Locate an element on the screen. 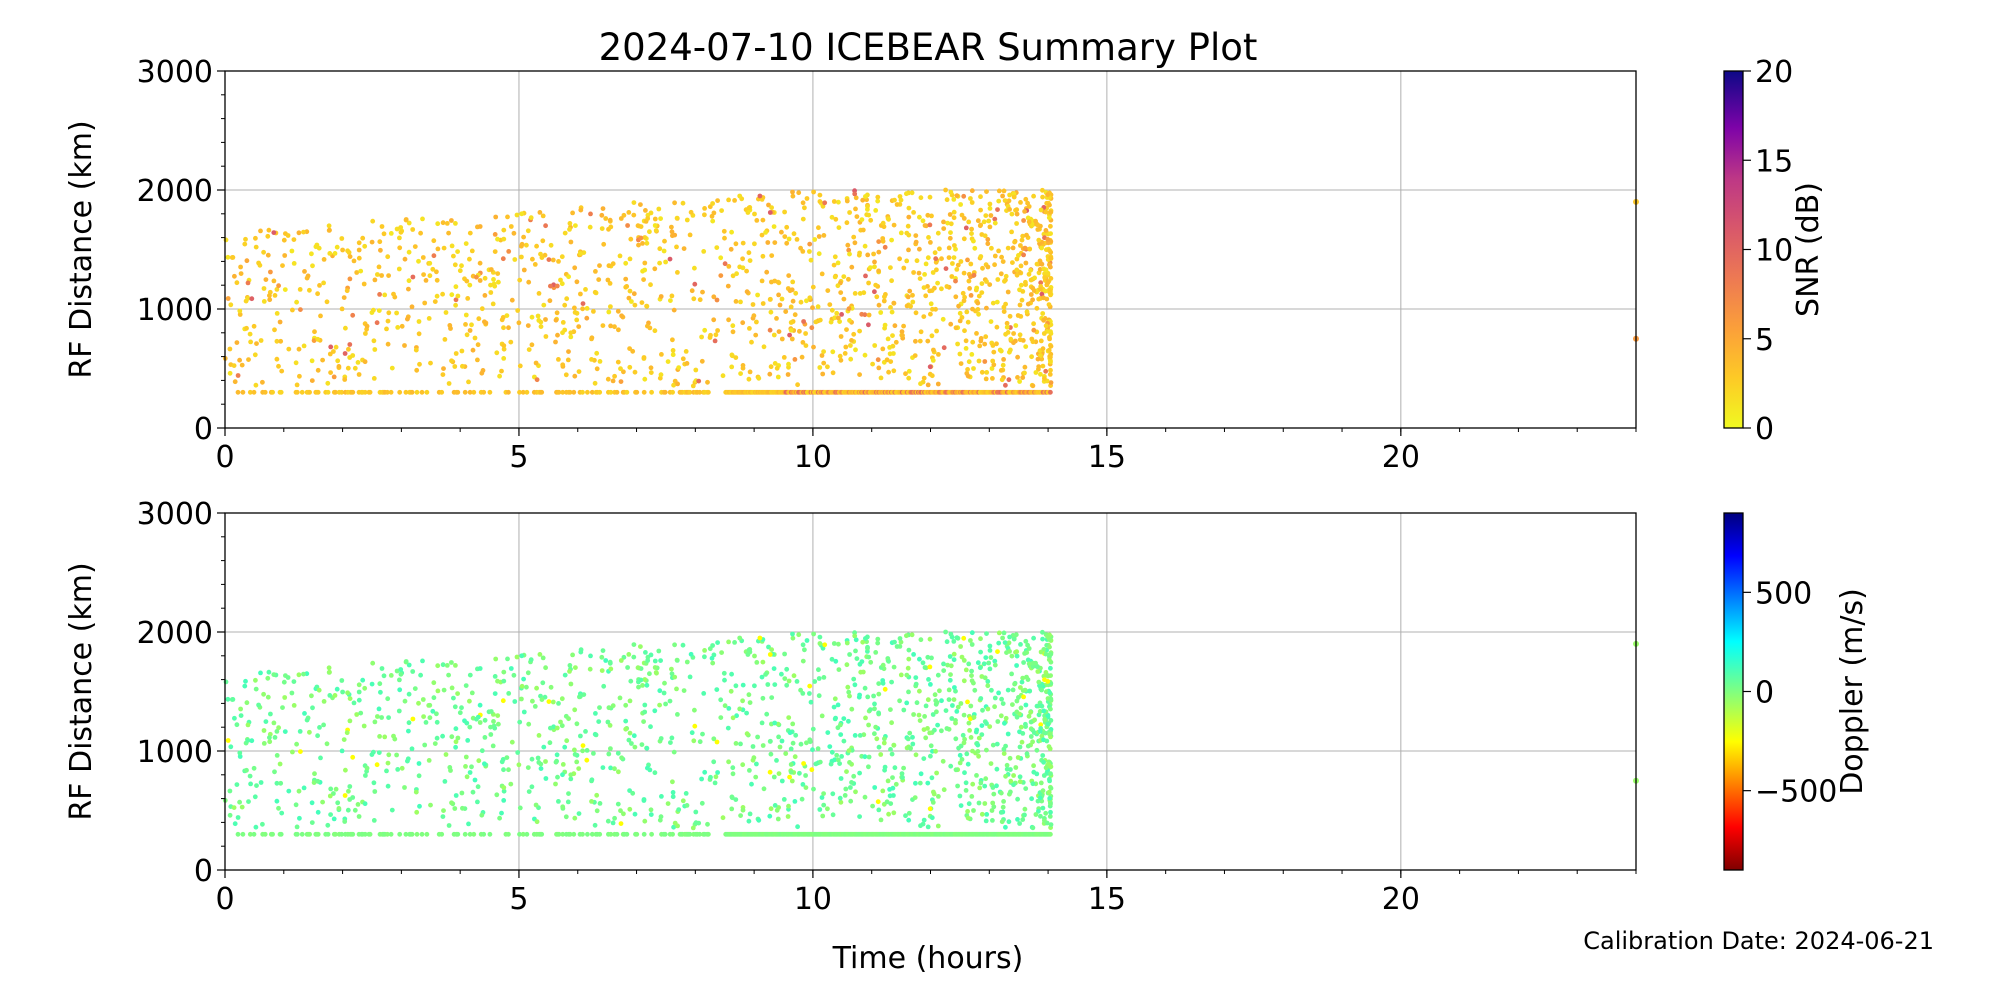 This screenshot has height=1000, width=2000. snr-y-axis-label: RF Distance (km) is located at coordinates (81, 249).